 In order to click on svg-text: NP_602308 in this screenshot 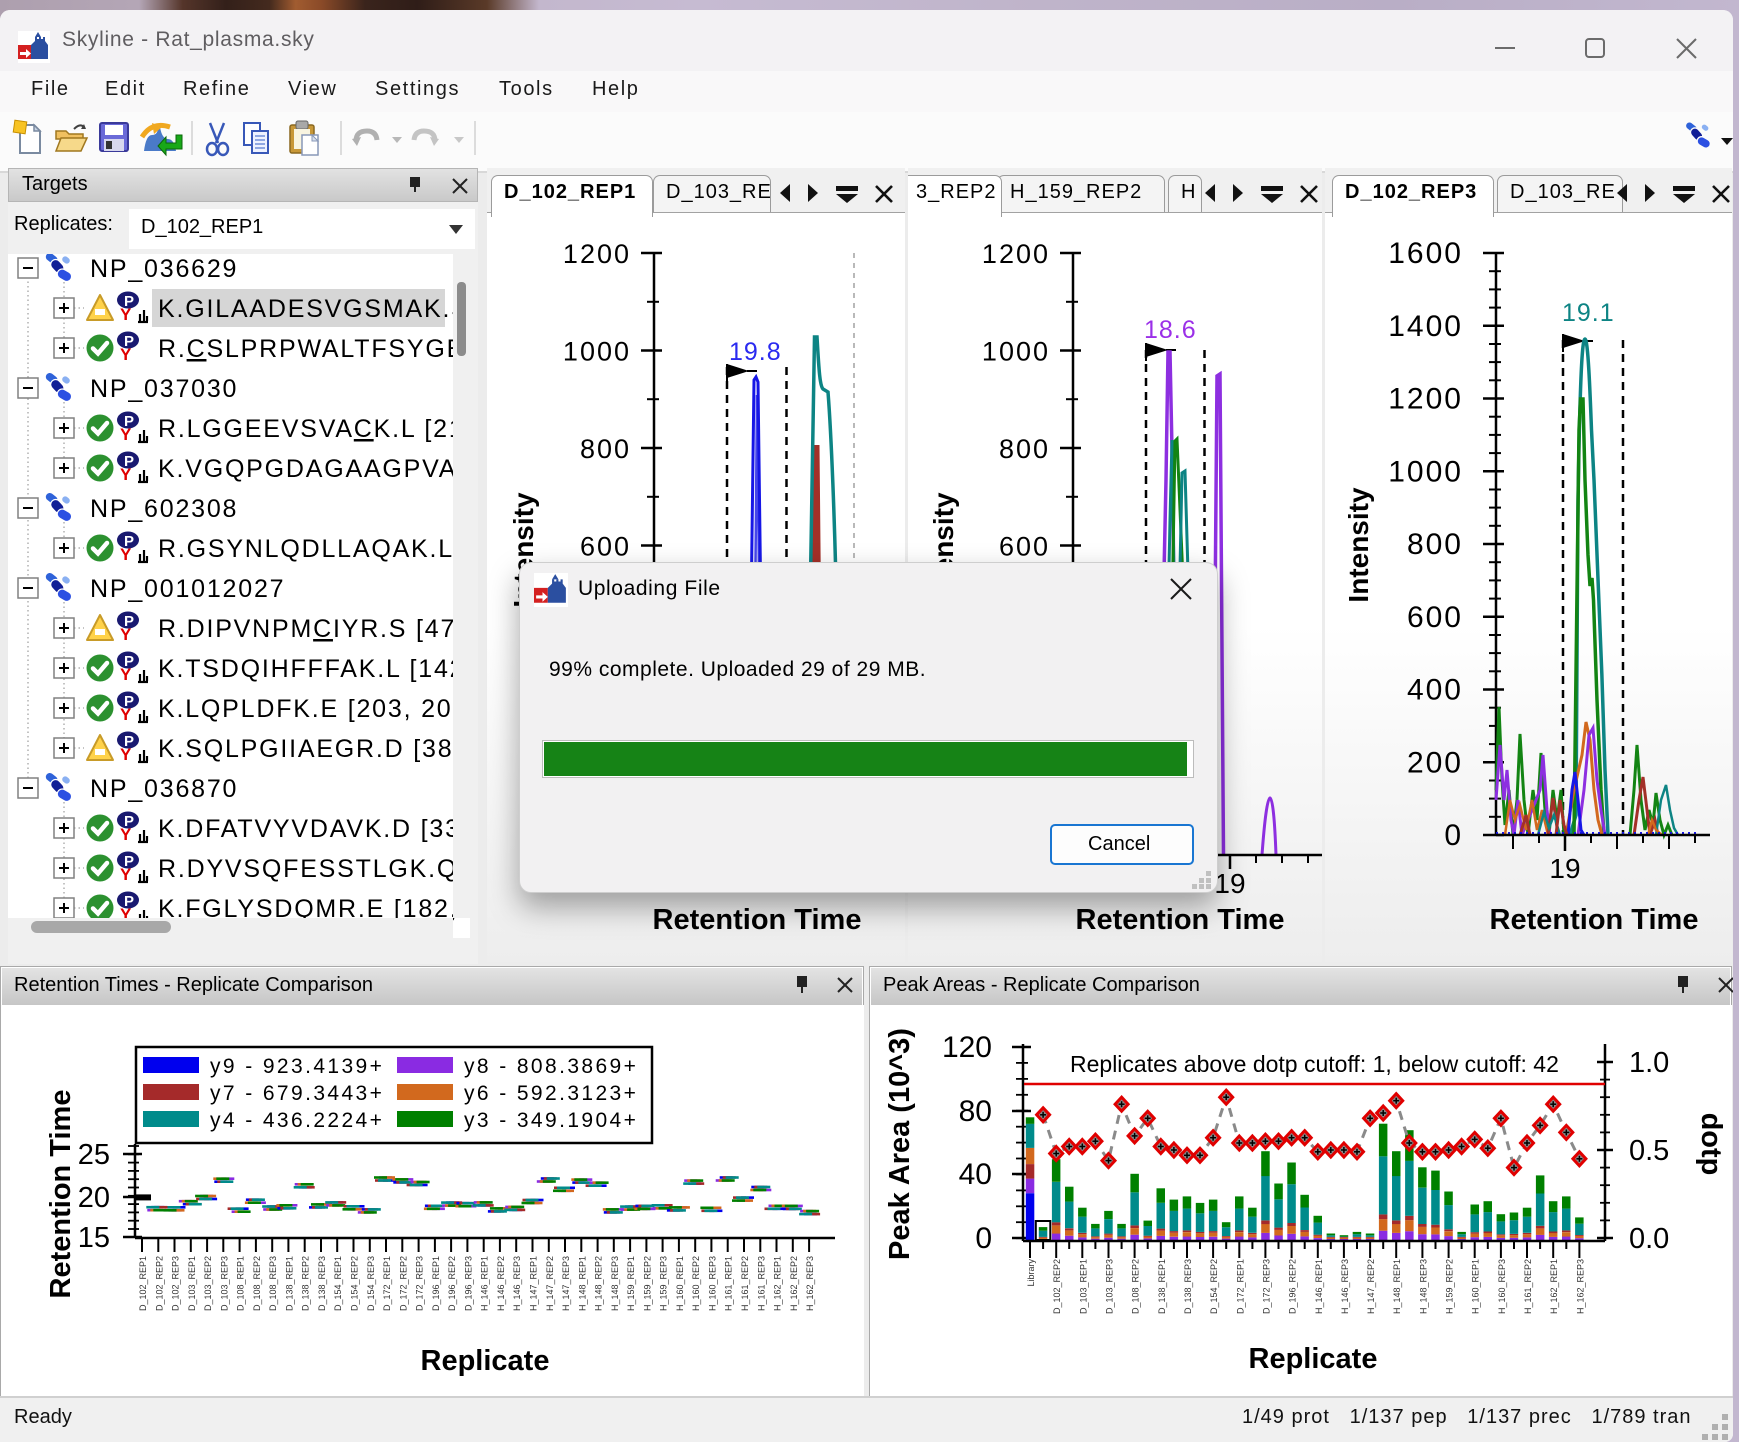, I will do `click(164, 509)`.